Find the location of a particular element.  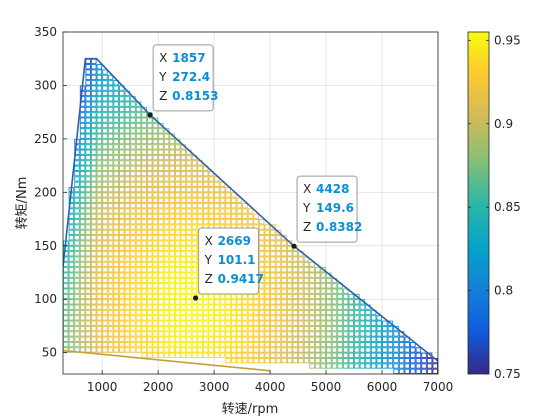

colorbar-tick-label: 0.8 is located at coordinates (503, 291).